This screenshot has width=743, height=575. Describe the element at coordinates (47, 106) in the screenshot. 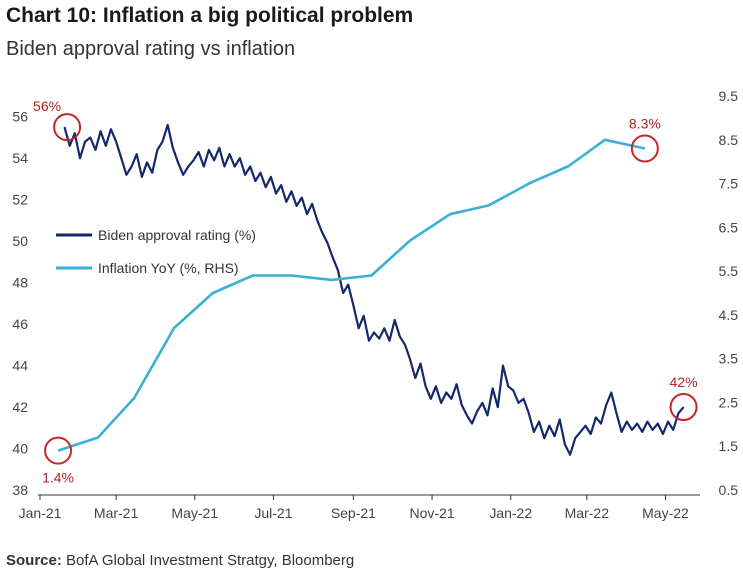

I see `annotation-label: 56%` at that location.